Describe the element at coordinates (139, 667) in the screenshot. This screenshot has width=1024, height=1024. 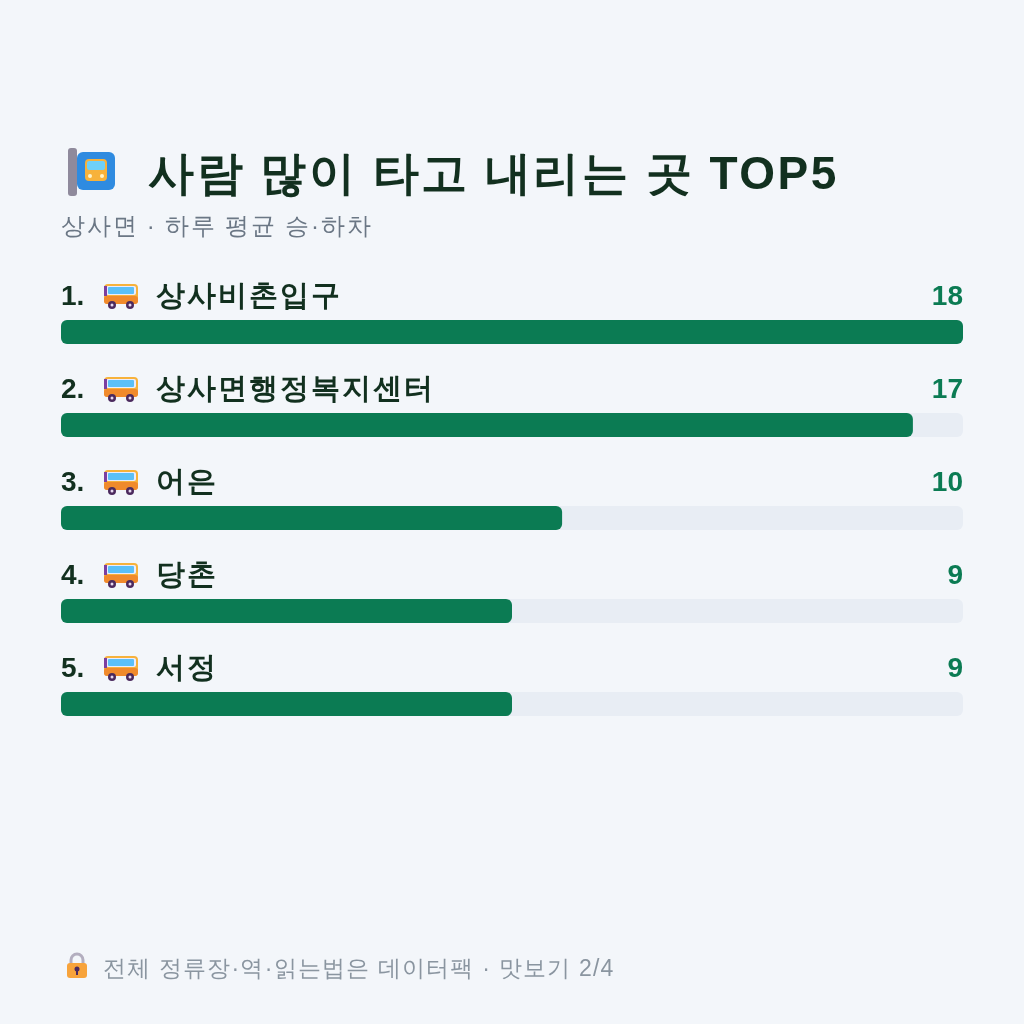
I see `category-label: 5. 서정` at that location.